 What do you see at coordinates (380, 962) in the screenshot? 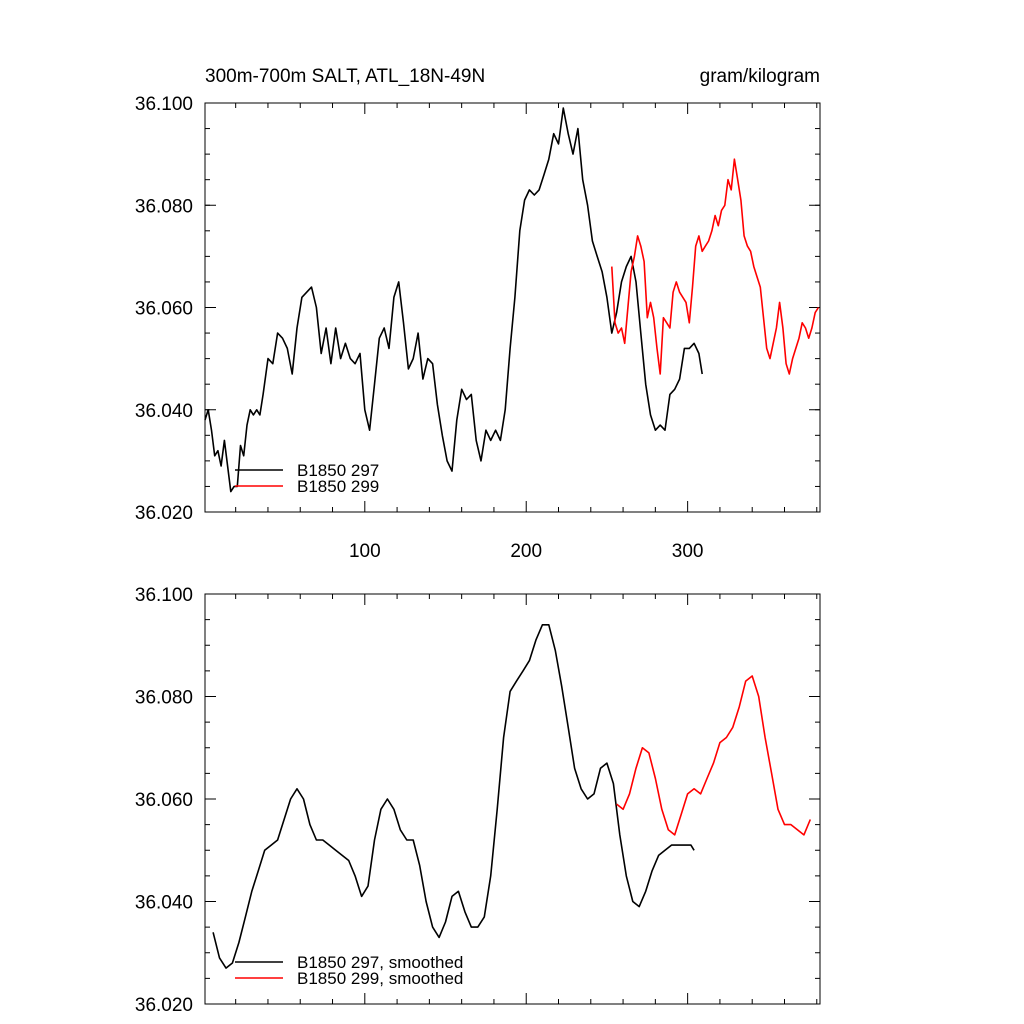
I see `legend-label: B1850 297, smoothed` at bounding box center [380, 962].